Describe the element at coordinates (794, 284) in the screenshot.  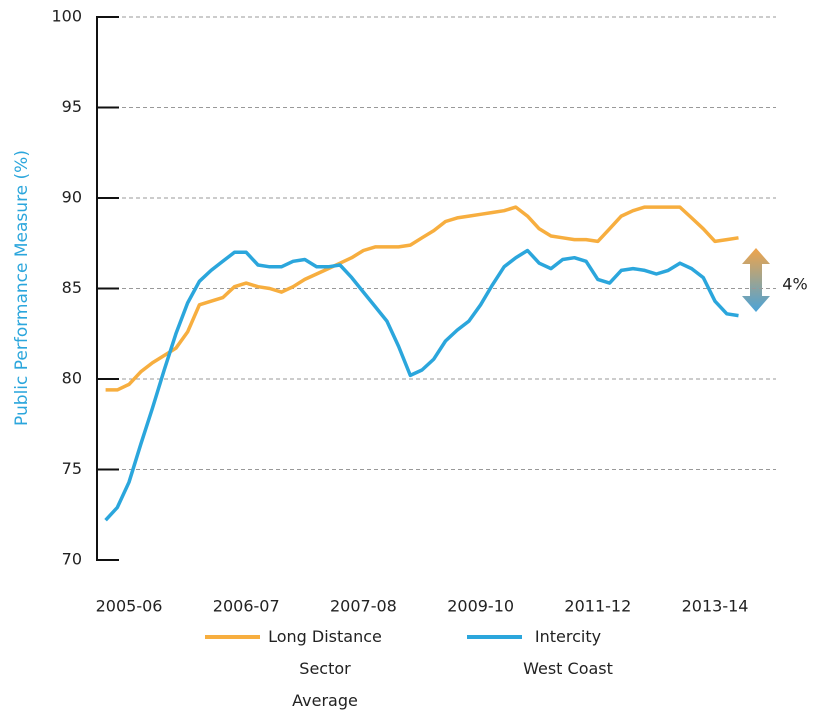
I see `annotation: 4%` at that location.